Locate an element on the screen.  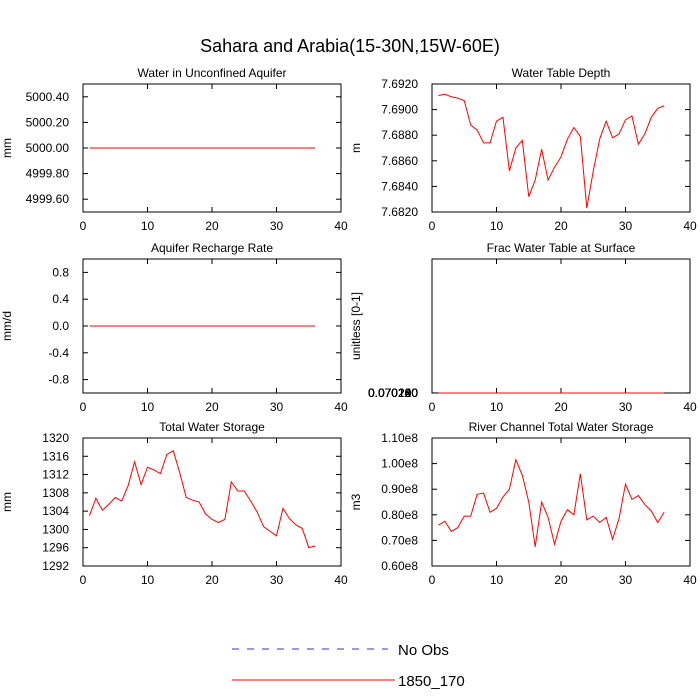
legend-label-1850-170: 1850_170 is located at coordinates (431, 681).